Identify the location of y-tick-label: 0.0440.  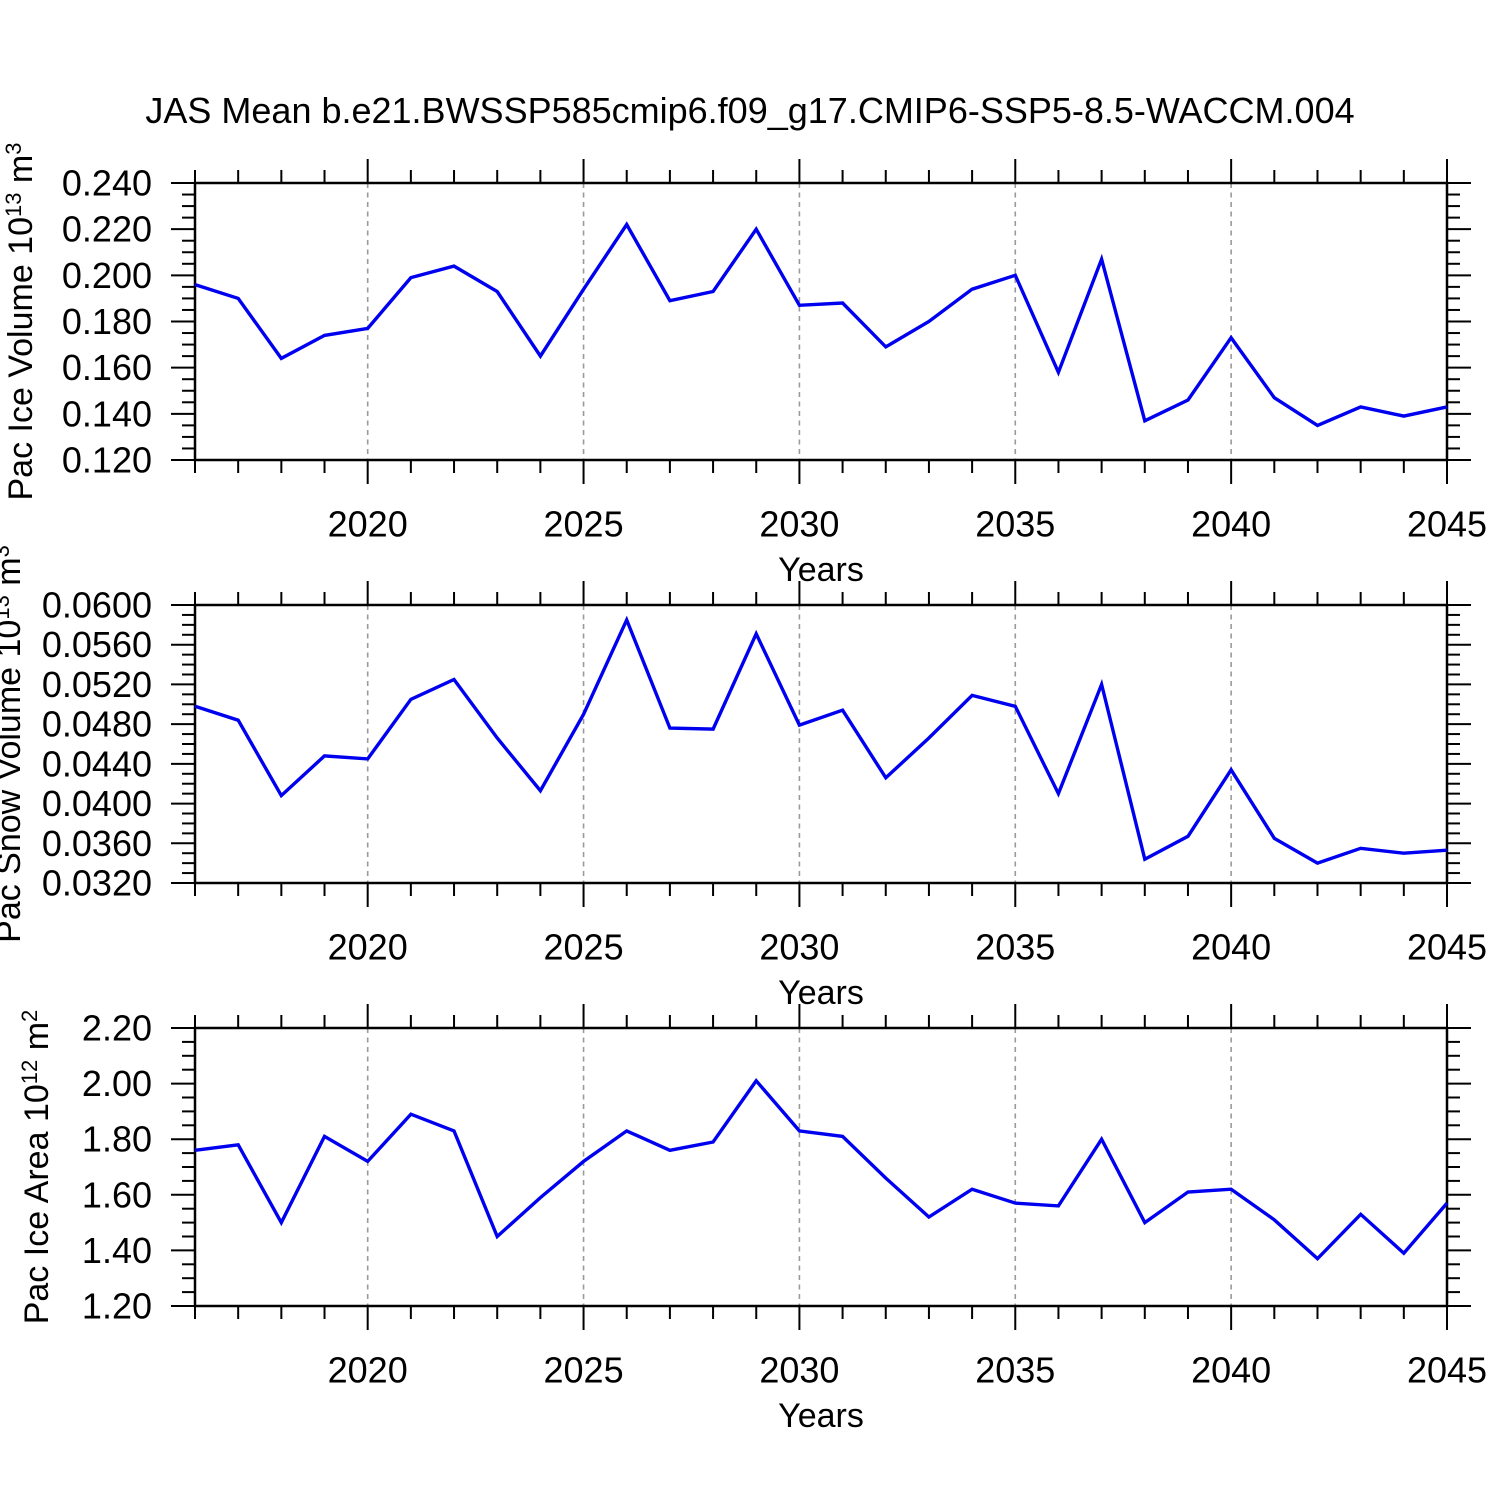
(97, 763).